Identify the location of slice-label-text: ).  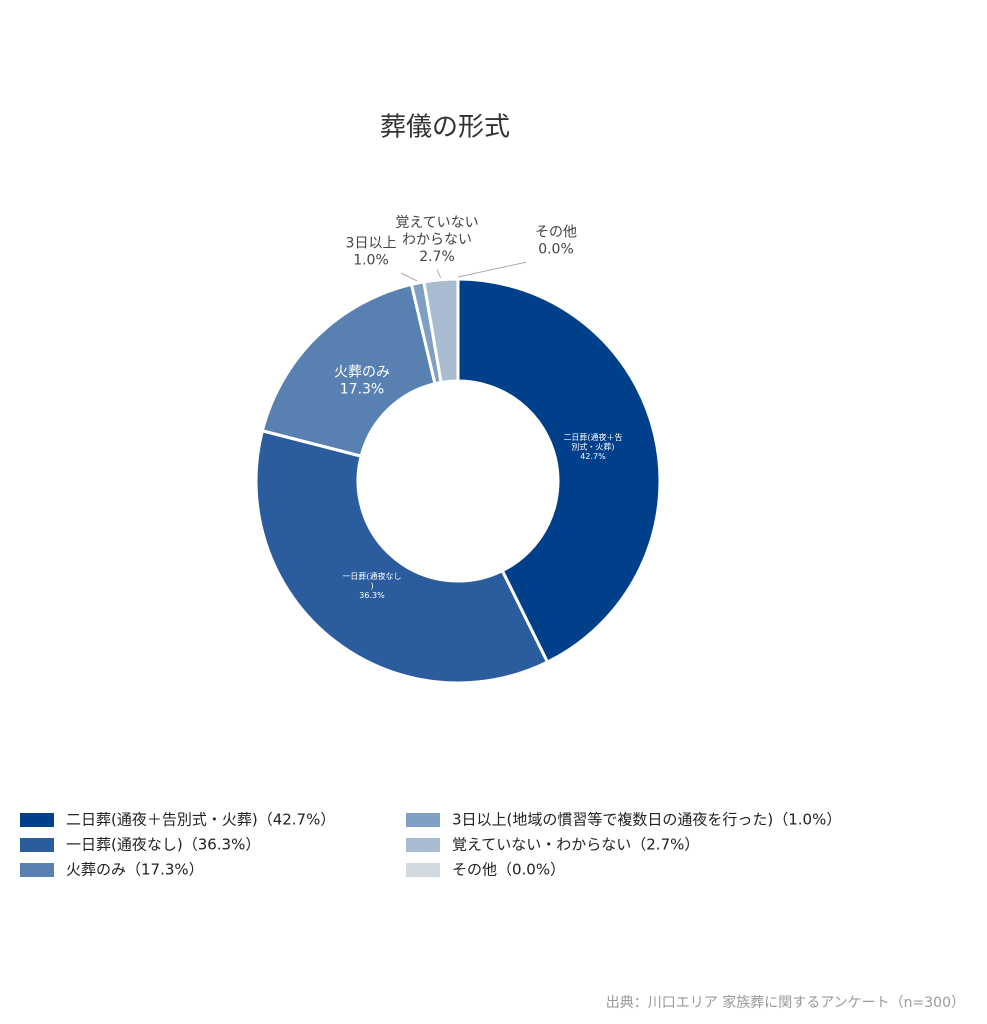
(371, 586).